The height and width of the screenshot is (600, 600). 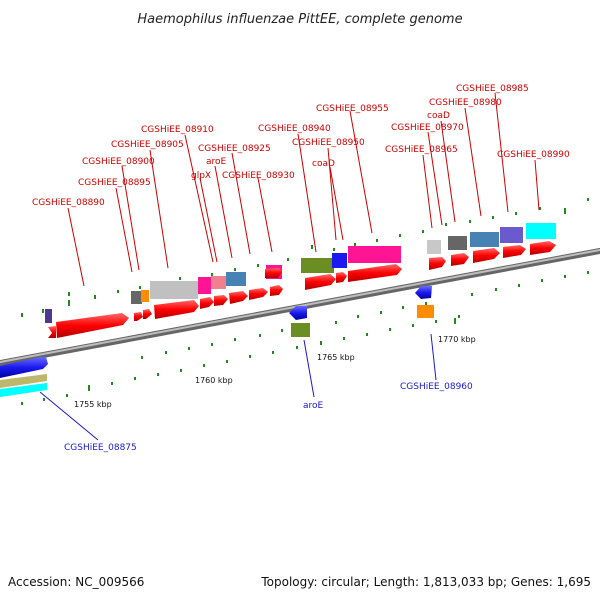 I want to click on label-CGSHiEE_08950: CGSHiEE_08950, so click(x=328, y=143).